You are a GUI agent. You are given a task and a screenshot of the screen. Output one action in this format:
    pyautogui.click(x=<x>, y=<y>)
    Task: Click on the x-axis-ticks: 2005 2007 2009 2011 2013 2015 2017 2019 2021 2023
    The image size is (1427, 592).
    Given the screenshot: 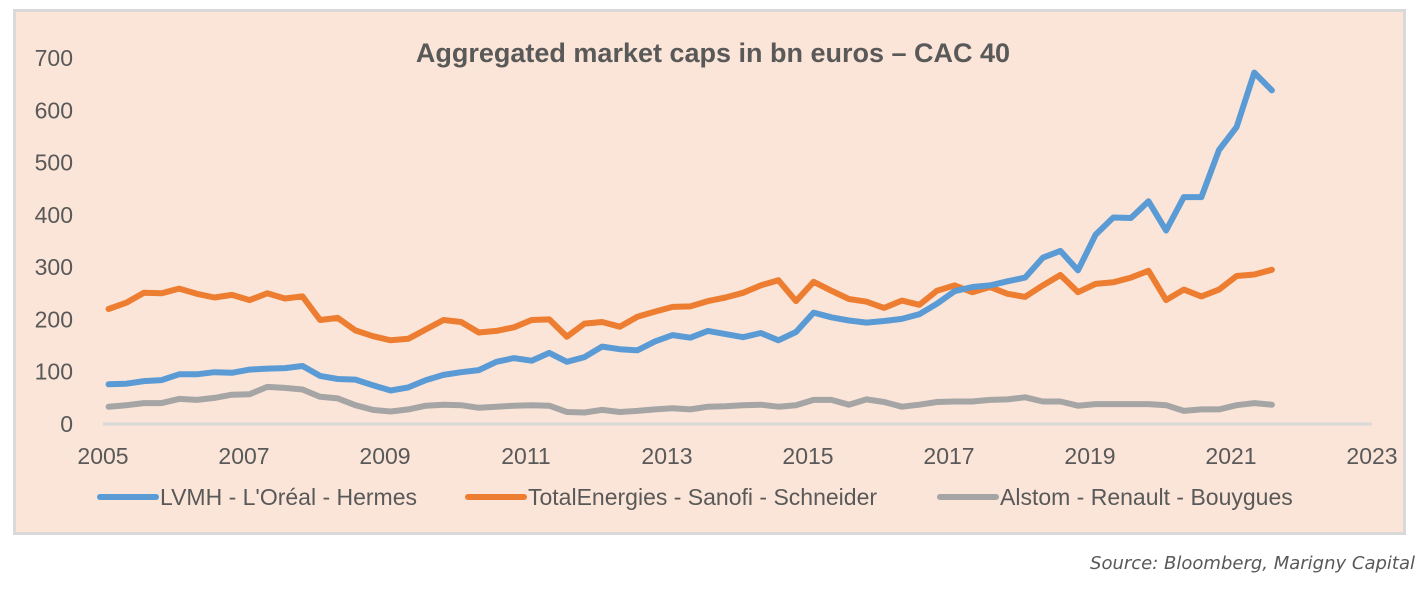 What is the action you would take?
    pyautogui.click(x=737, y=456)
    